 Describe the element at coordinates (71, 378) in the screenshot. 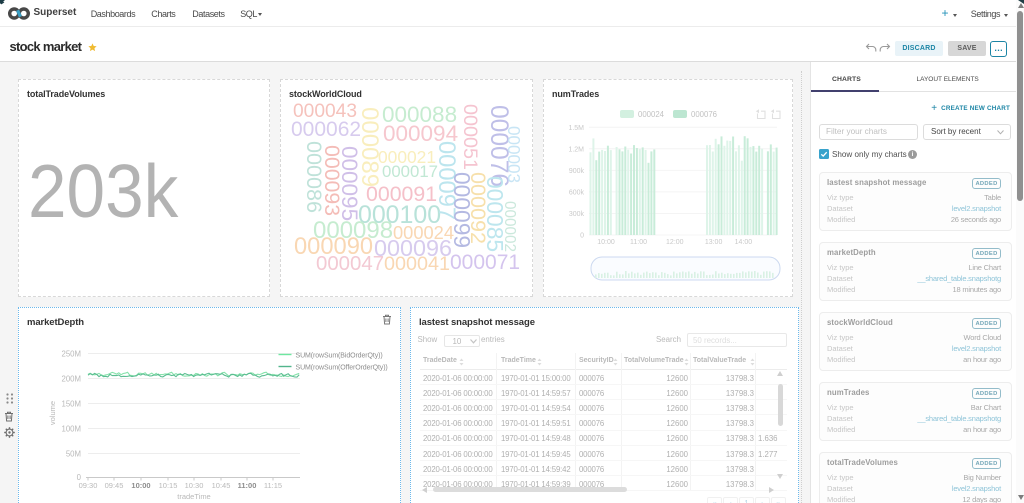

I see `svg-text: 200M` at that location.